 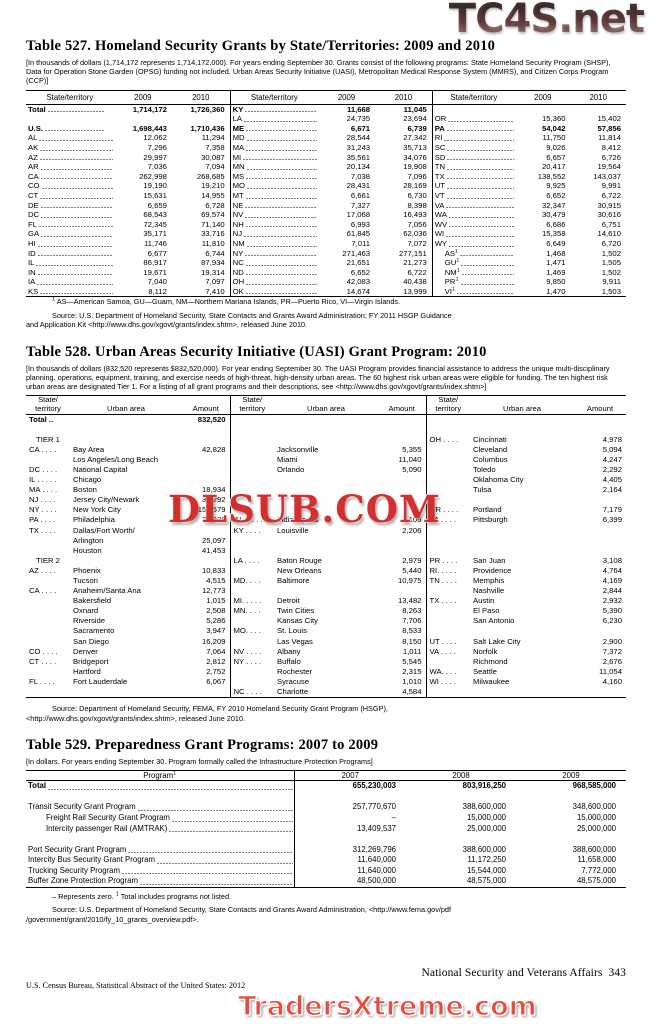 I want to click on value-2009: 19,190, so click(x=155, y=186).